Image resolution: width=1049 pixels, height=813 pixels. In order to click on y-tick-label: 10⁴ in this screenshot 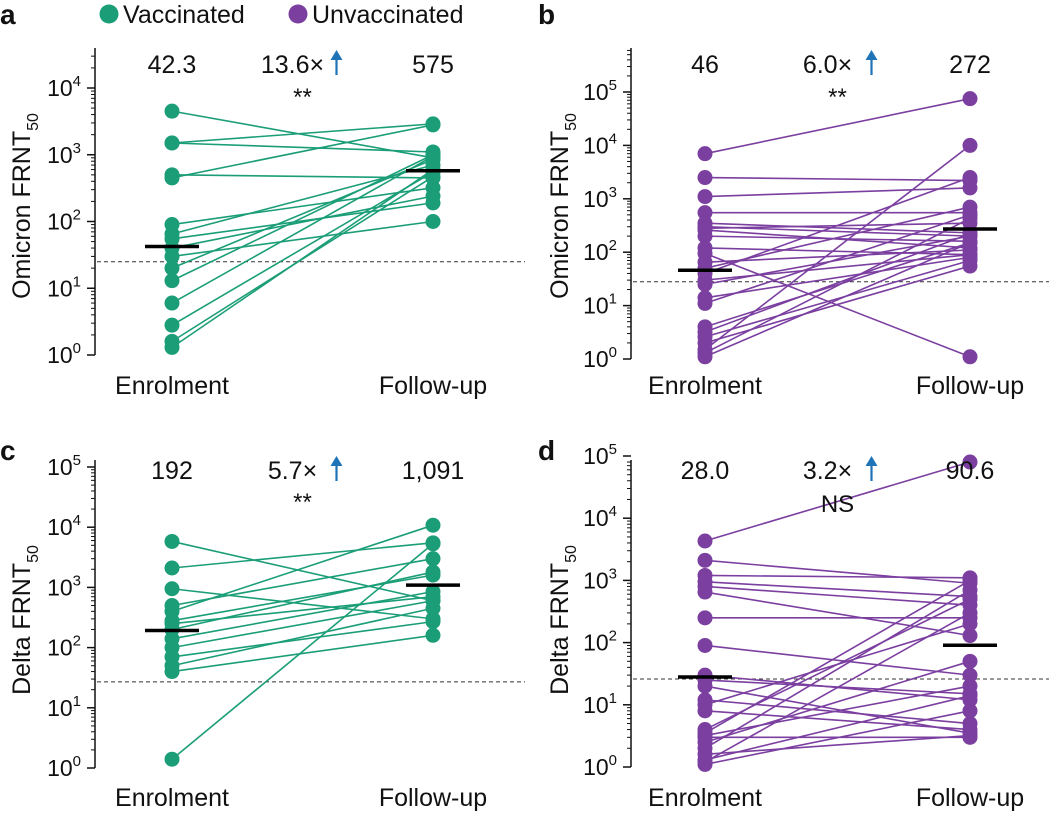, I will do `click(600, 144)`.